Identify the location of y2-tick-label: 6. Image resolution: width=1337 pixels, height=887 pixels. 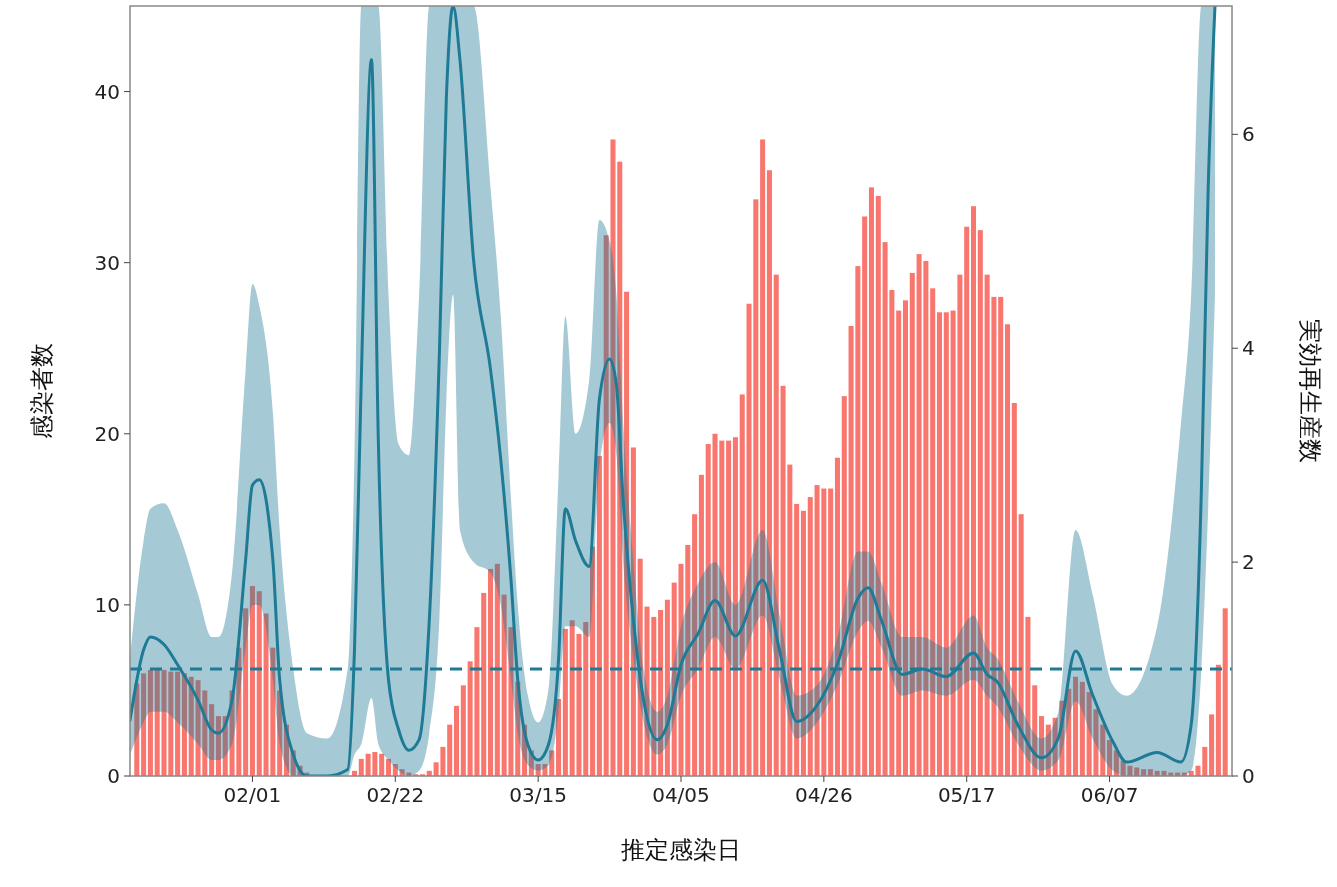
(1248, 134).